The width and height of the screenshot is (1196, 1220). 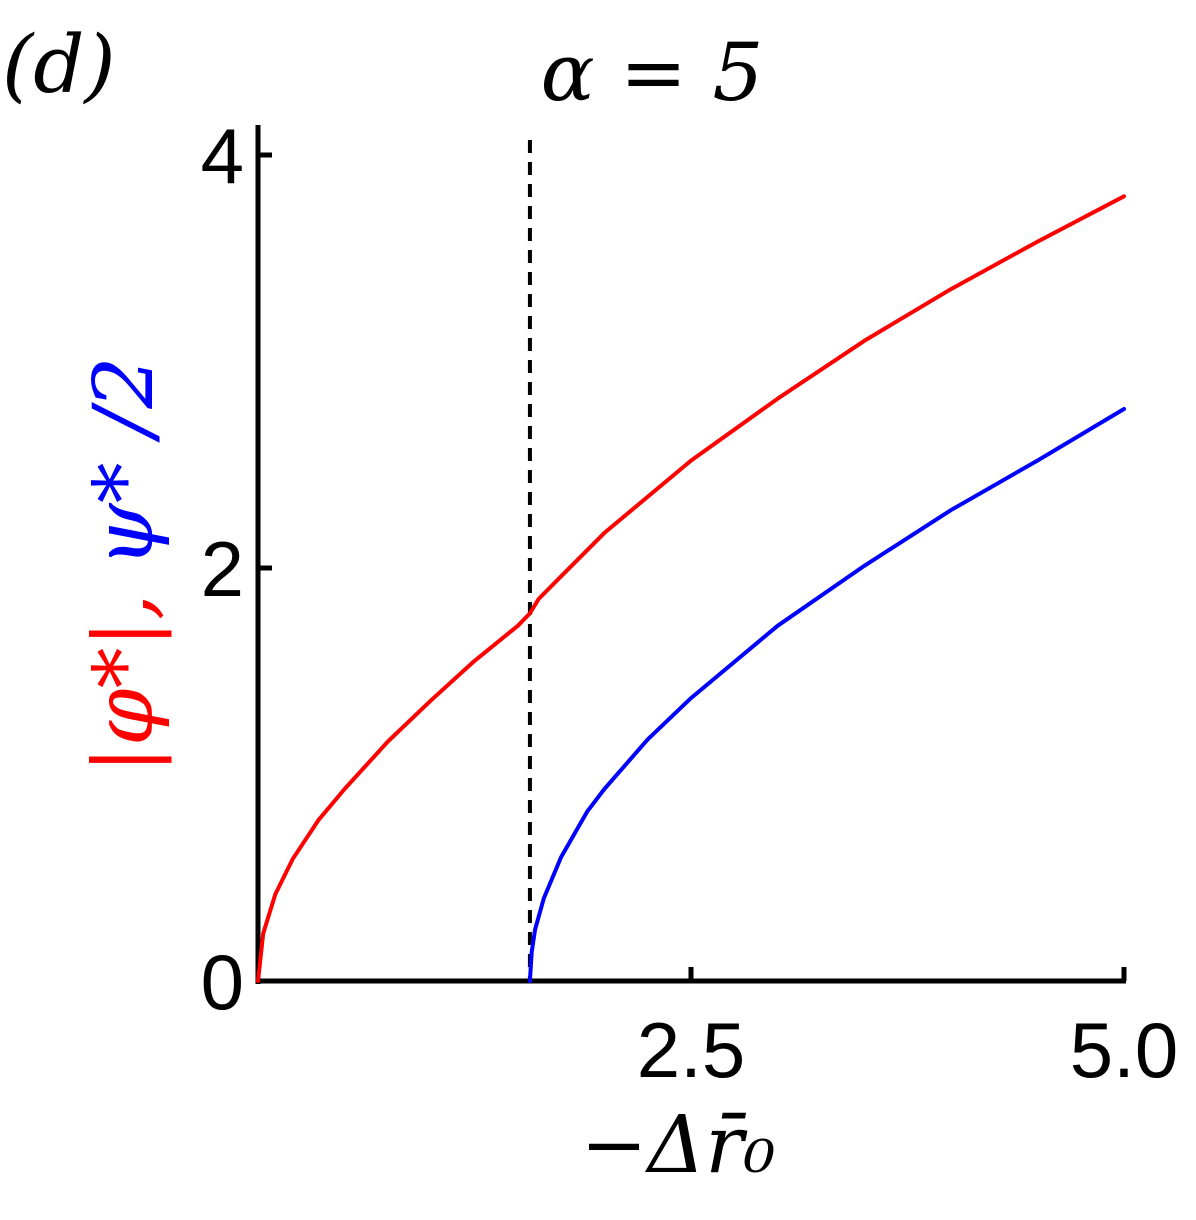 I want to click on x-tick-label: 2.5, so click(x=691, y=1050).